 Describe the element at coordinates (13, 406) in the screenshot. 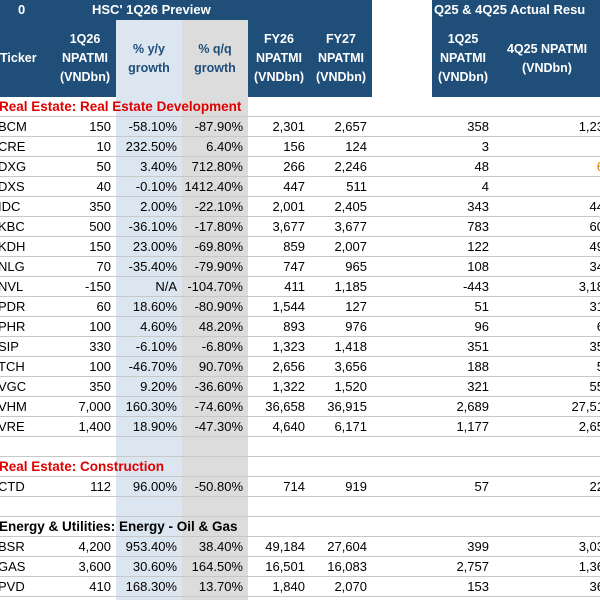

I see `cell-ticker: VHM` at that location.